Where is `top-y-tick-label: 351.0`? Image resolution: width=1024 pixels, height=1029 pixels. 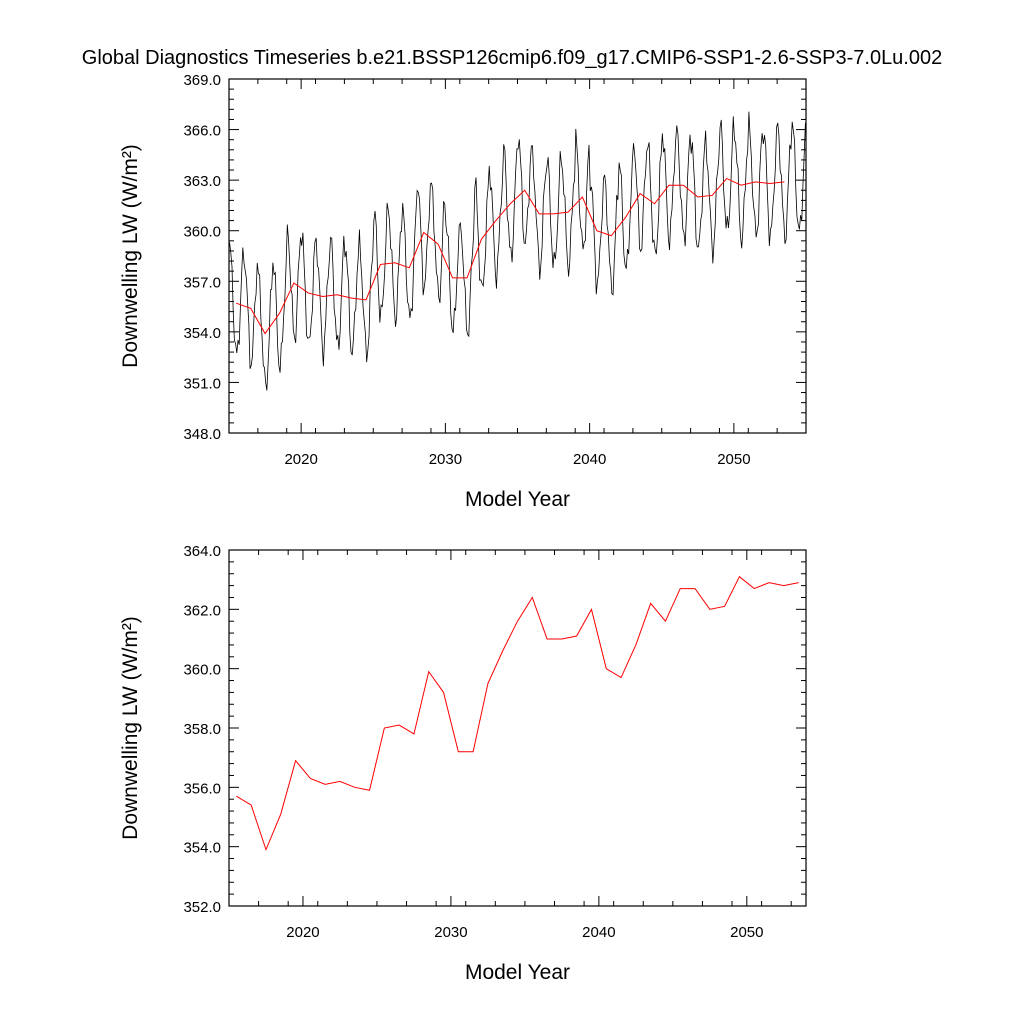 top-y-tick-label: 351.0 is located at coordinates (202, 383).